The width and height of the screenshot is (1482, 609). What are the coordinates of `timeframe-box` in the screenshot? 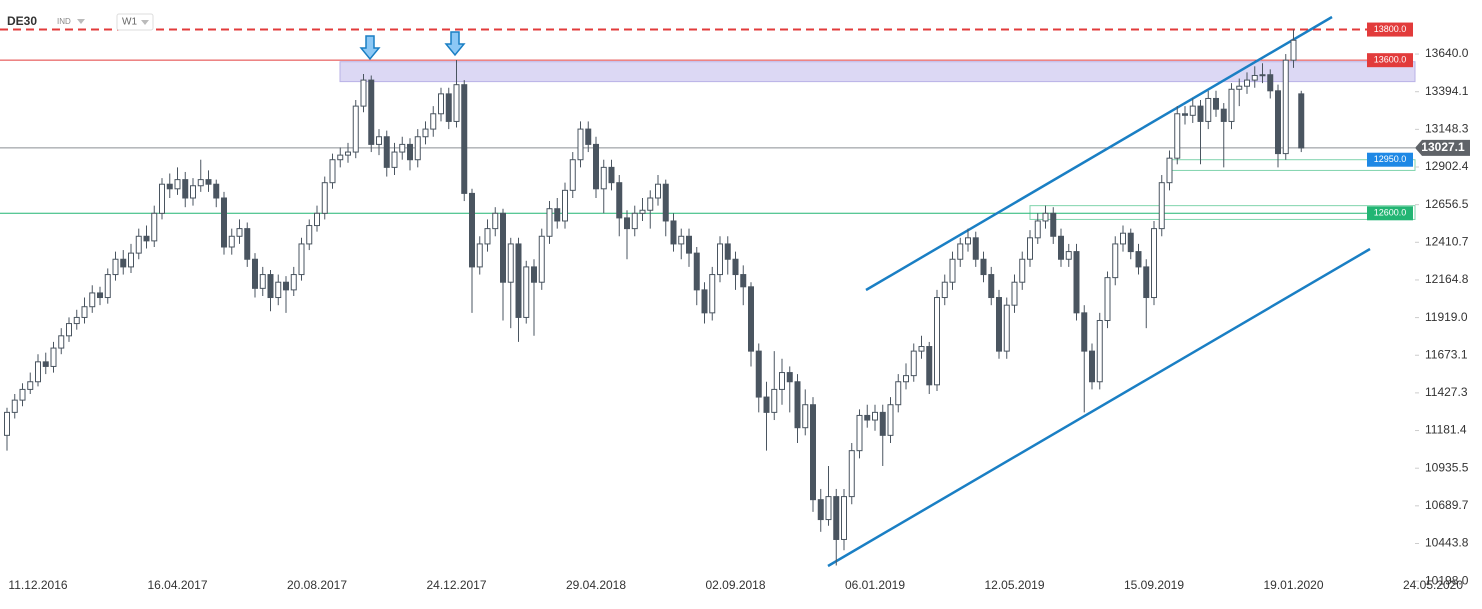 It's located at (135, 22).